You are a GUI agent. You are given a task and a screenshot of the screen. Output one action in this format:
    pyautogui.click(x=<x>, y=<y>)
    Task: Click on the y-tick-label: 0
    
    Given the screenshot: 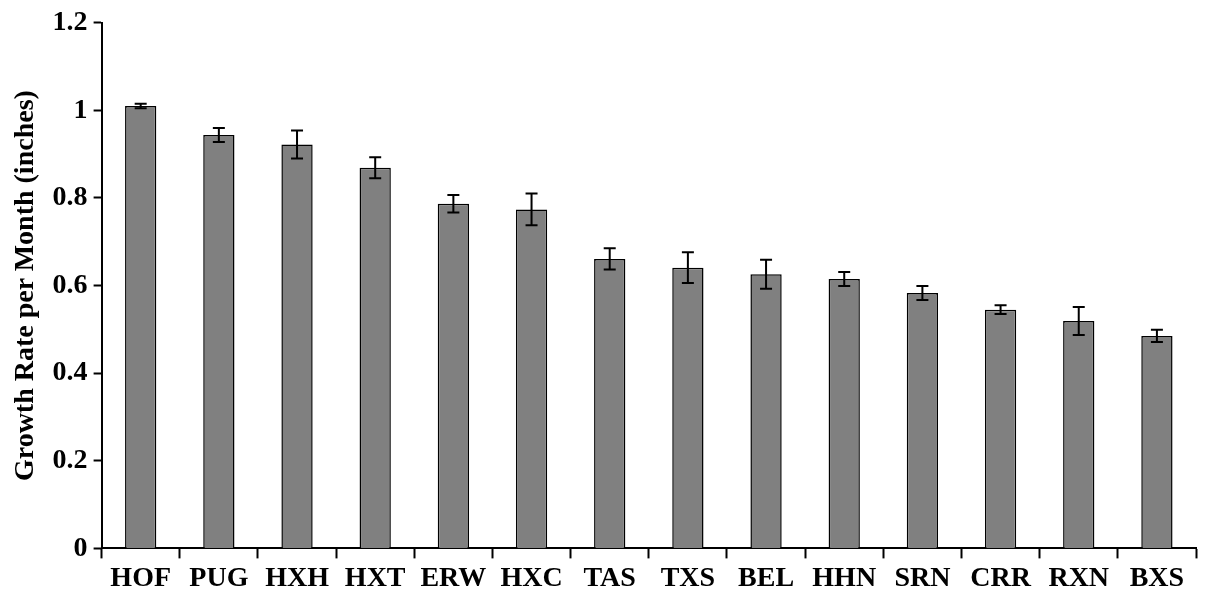 What is the action you would take?
    pyautogui.click(x=80, y=546)
    